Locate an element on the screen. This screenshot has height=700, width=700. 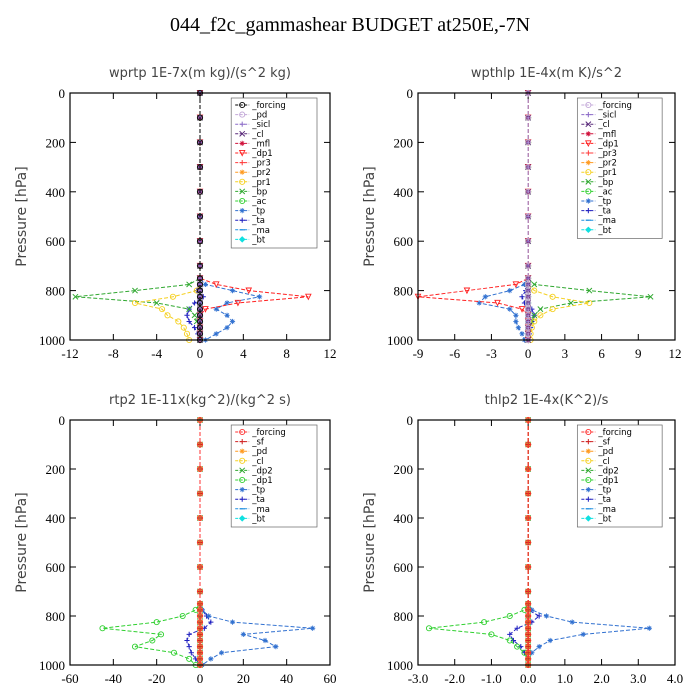
series-forcing is located at coordinates (528, 542).